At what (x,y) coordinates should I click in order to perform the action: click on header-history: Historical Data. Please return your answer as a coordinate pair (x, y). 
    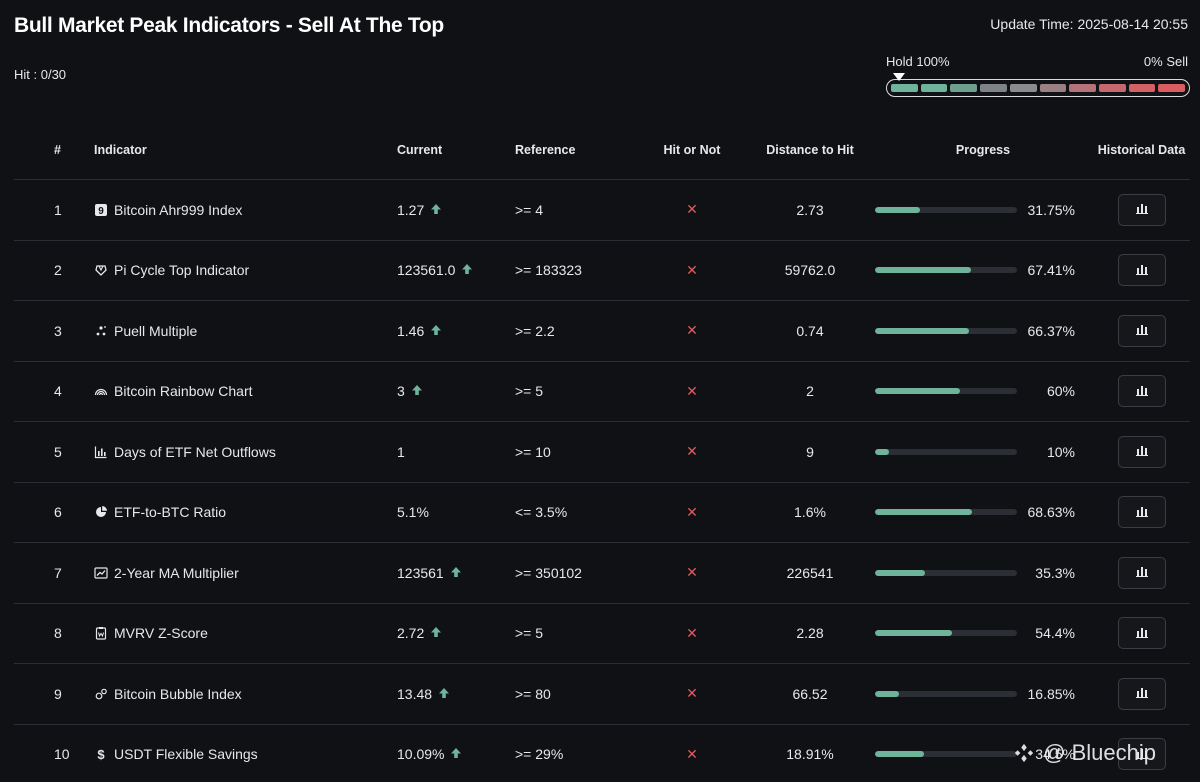
    Looking at the image, I should click on (1141, 149).